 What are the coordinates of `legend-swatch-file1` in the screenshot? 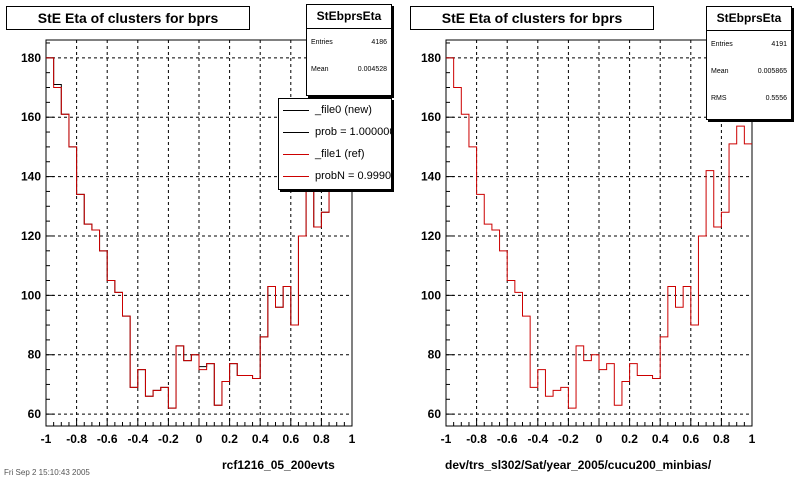 It's located at (296, 154).